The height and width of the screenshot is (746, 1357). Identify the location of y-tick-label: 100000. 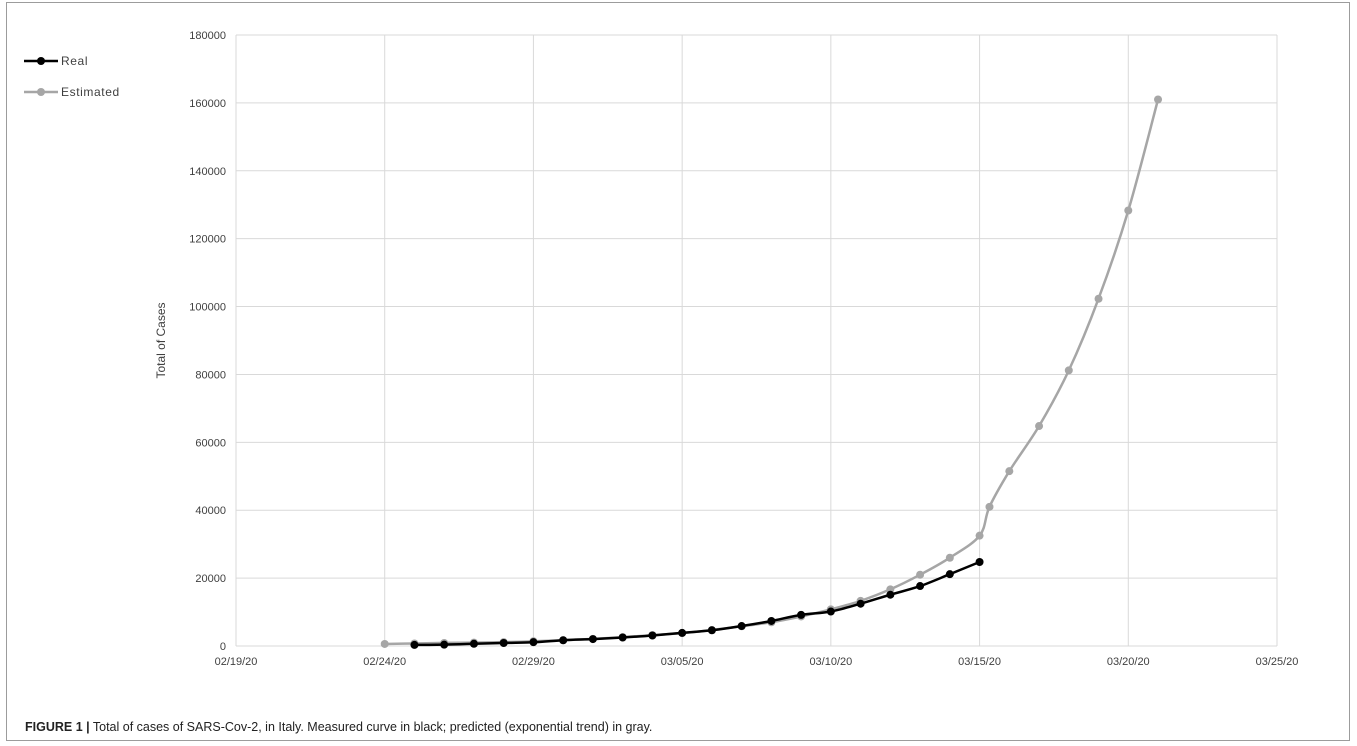
(207, 308).